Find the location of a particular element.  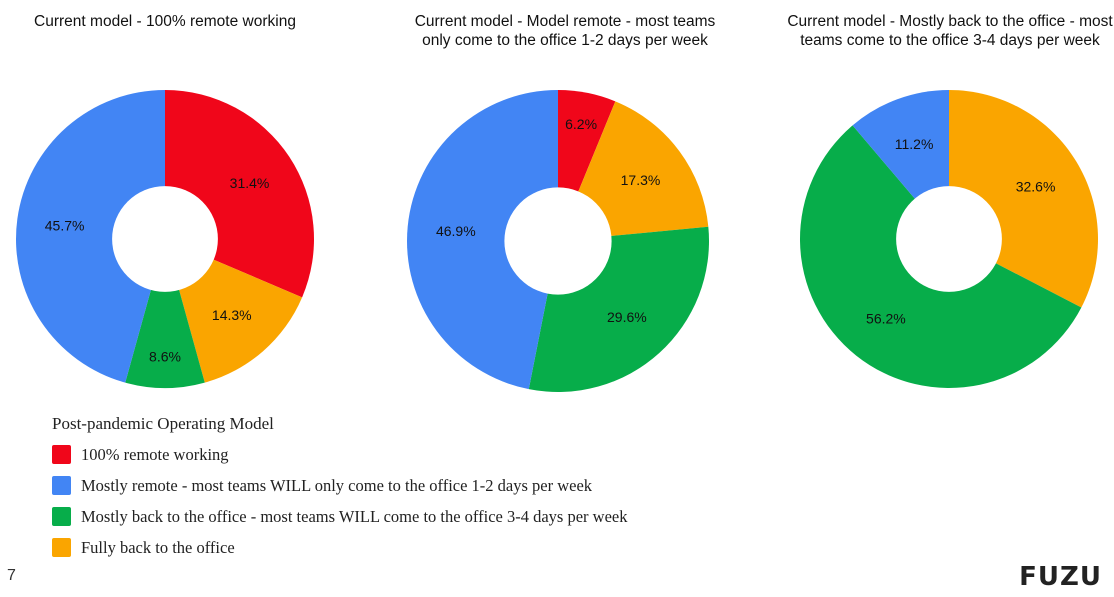

slice-label: 31.4% is located at coordinates (250, 183).